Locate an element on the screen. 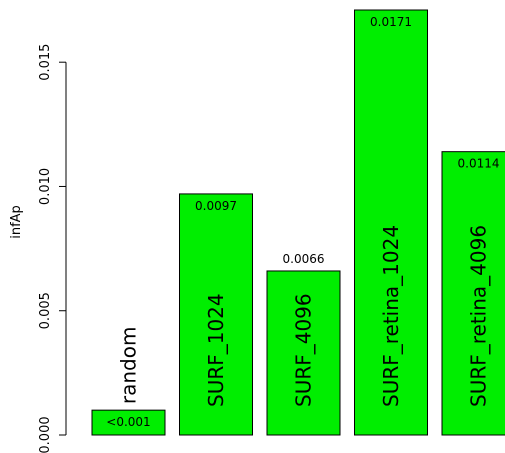 The width and height of the screenshot is (505, 453). bar-value-label: <0.001 is located at coordinates (128, 422).